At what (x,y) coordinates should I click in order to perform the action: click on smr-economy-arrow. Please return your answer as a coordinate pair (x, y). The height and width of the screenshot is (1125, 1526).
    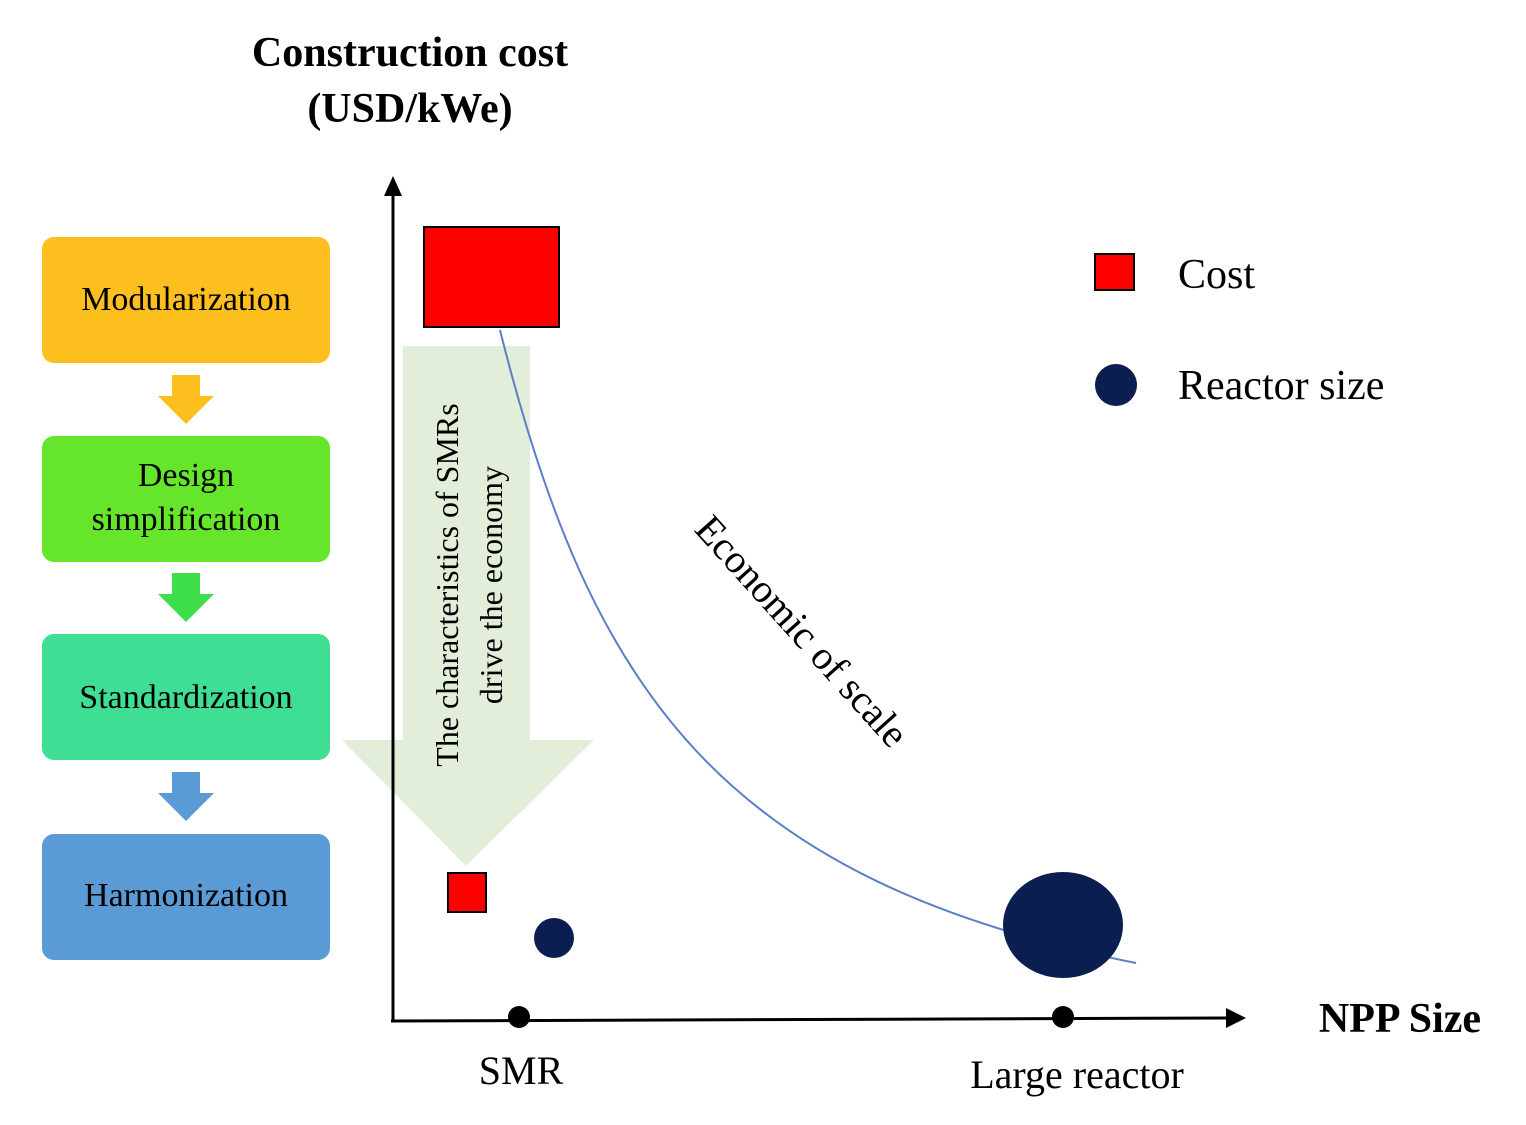
    Looking at the image, I should click on (468, 606).